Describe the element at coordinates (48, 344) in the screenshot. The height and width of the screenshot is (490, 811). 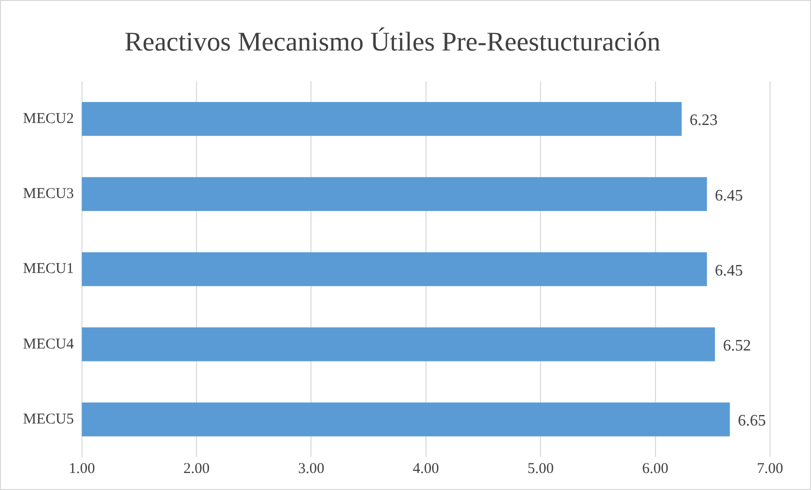
I see `y-tick-label: MECU4` at that location.